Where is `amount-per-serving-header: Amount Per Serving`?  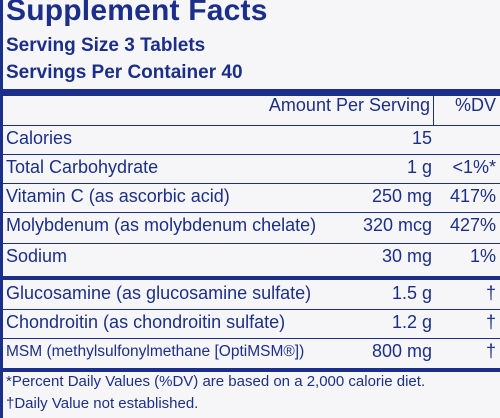
amount-per-serving-header: Amount Per Serving is located at coordinates (349, 105).